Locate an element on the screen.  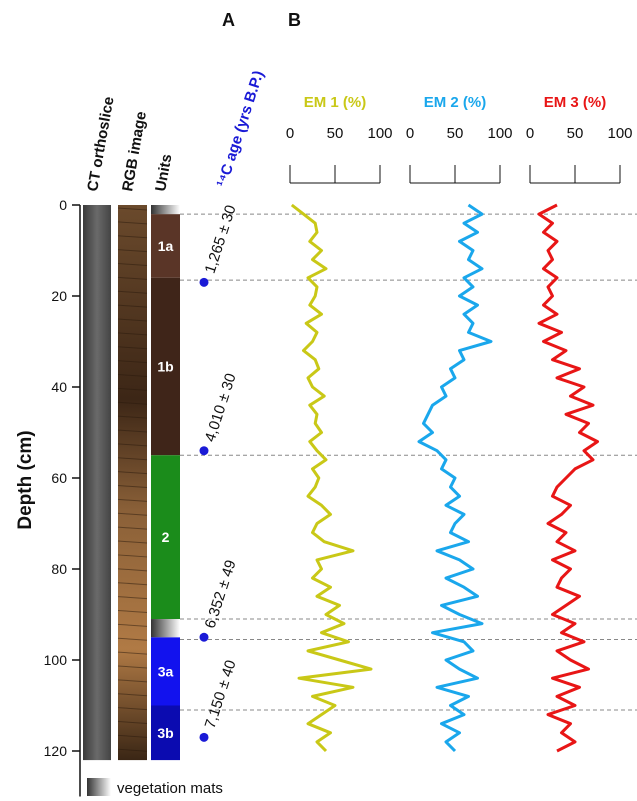
date-label: 6,352 ± 49 is located at coordinates (221, 594).